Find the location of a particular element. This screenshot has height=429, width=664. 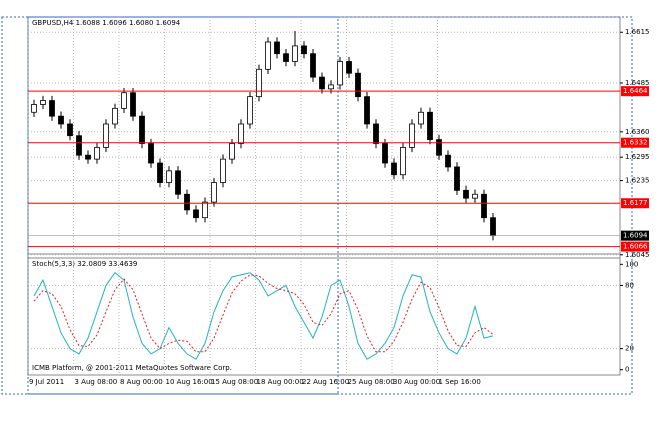

y-tick-label: 1.6615 is located at coordinates (637, 32).